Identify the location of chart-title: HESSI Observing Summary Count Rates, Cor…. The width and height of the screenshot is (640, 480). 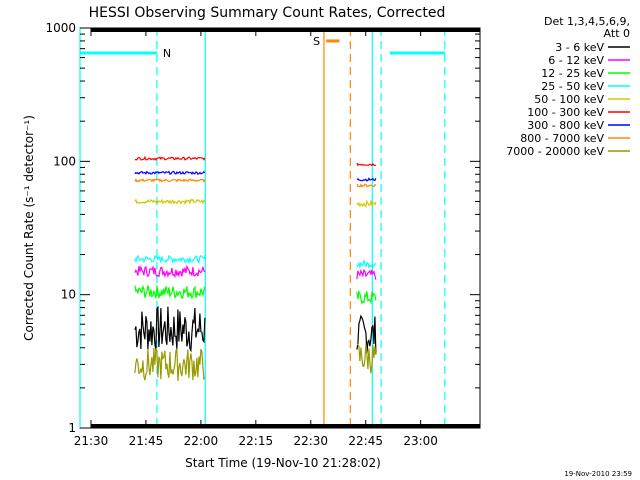
(267, 13).